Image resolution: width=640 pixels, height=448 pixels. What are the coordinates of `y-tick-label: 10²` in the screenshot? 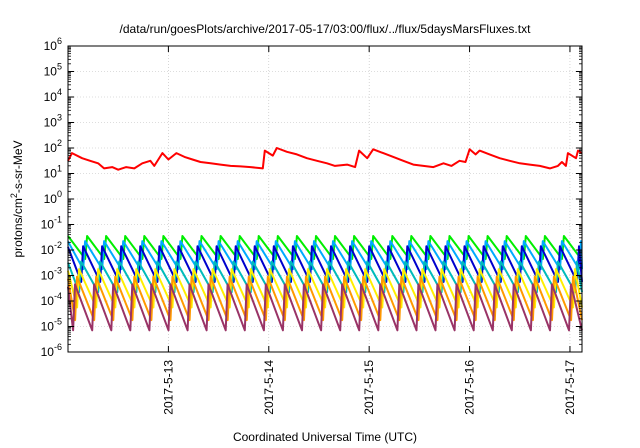 It's located at (53, 146).